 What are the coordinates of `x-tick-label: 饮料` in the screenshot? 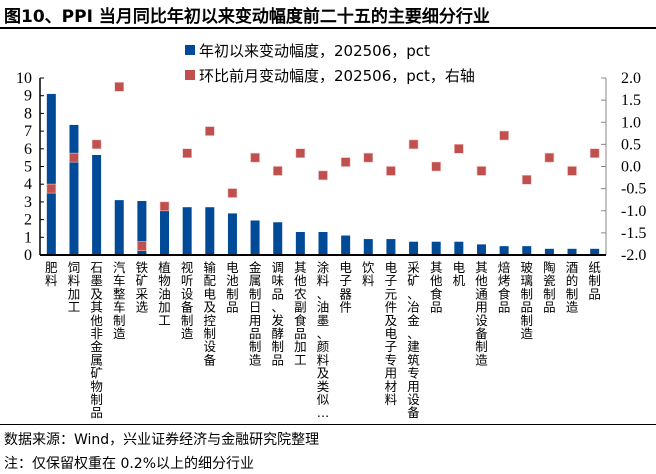 It's located at (368, 274).